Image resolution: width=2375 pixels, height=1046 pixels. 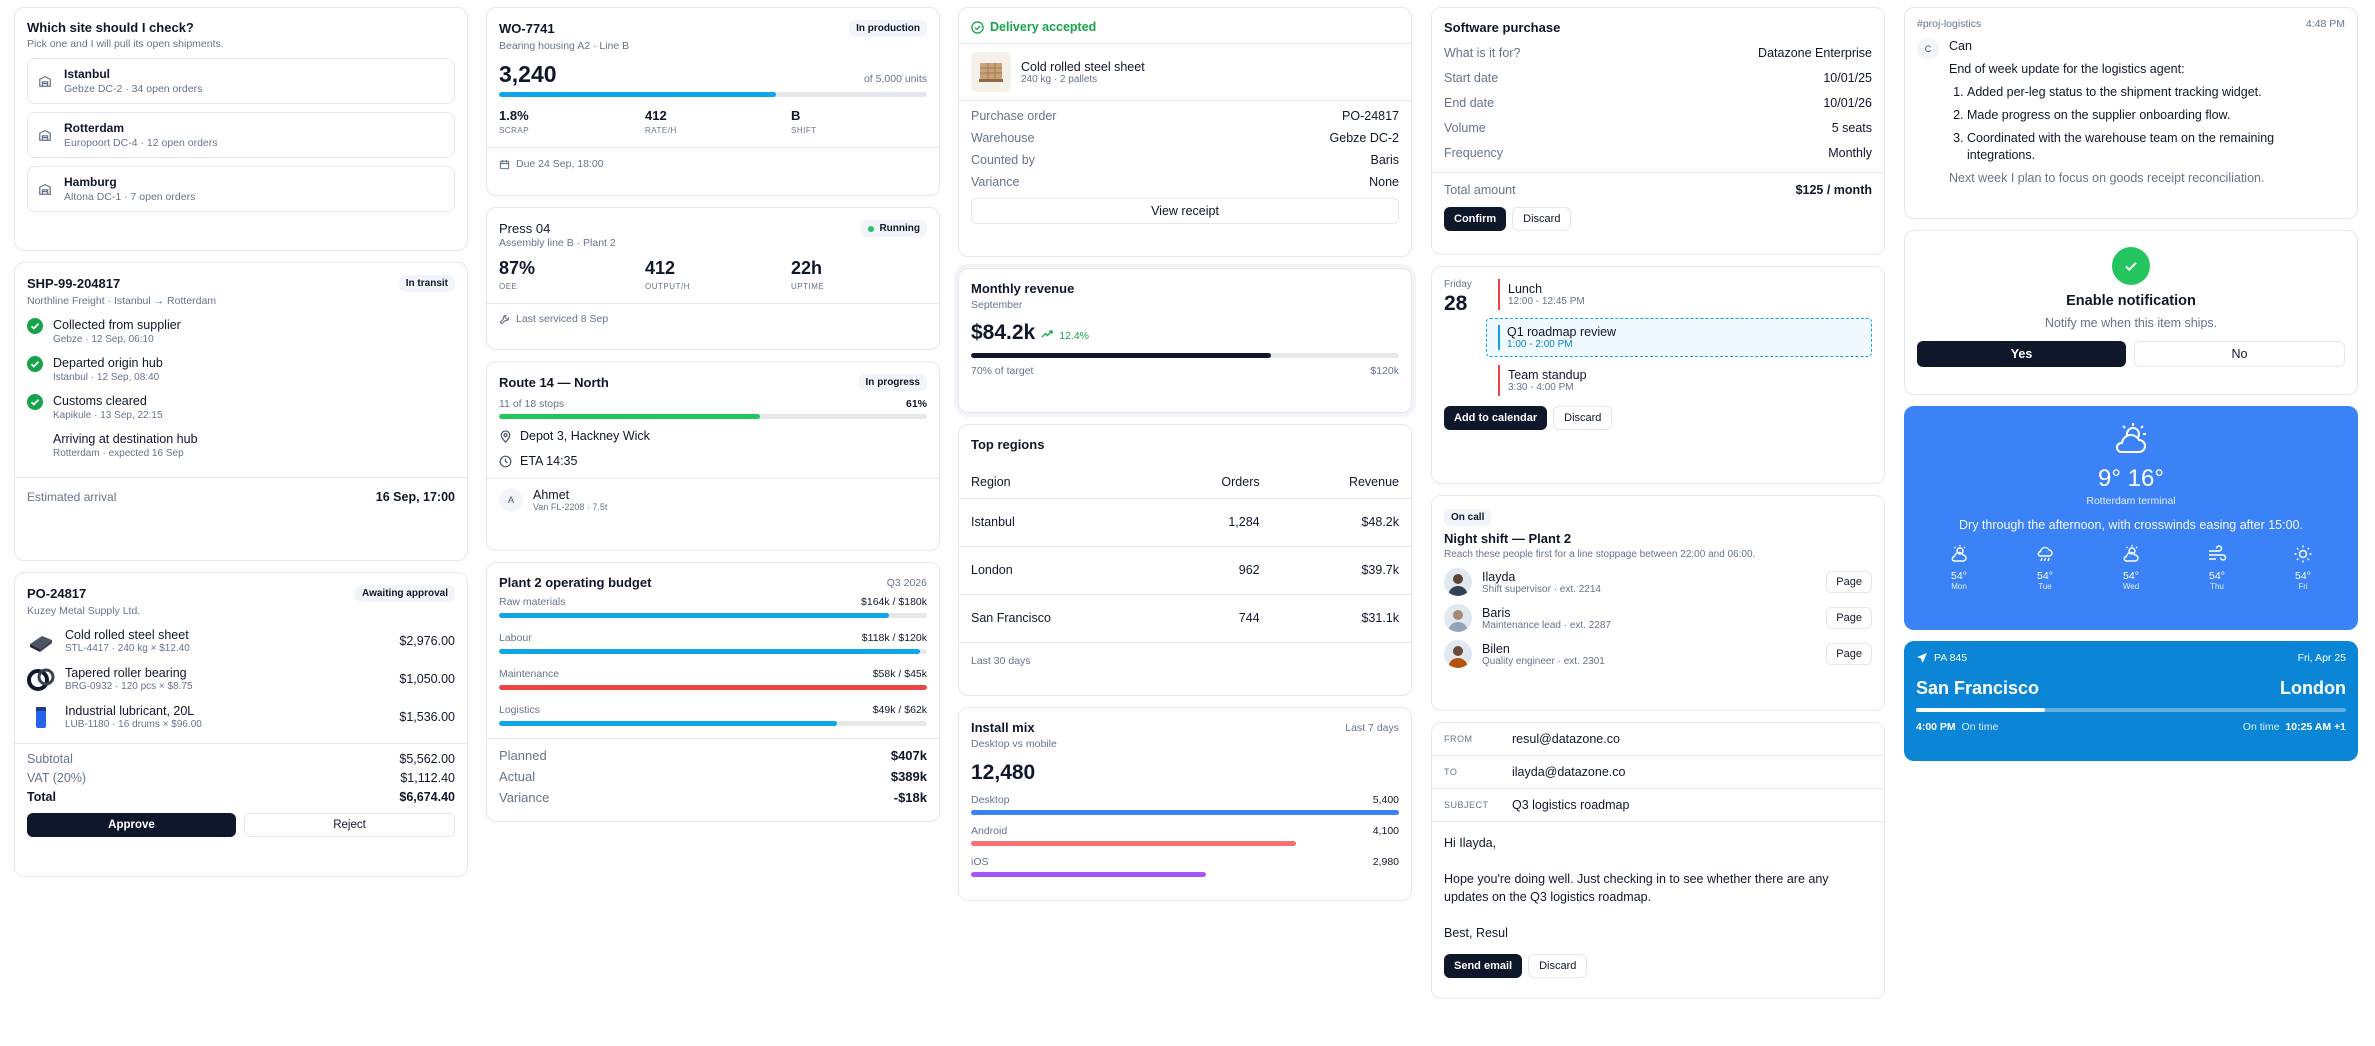 What do you see at coordinates (1959, 554) in the screenshot?
I see `partly-sunny-icon` at bounding box center [1959, 554].